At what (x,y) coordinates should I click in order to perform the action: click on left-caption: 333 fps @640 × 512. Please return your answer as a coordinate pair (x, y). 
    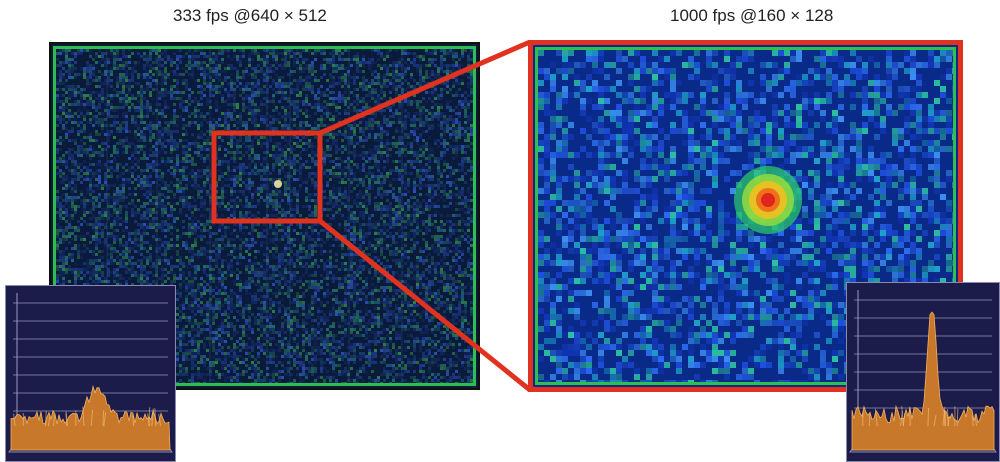
    Looking at the image, I should click on (250, 15).